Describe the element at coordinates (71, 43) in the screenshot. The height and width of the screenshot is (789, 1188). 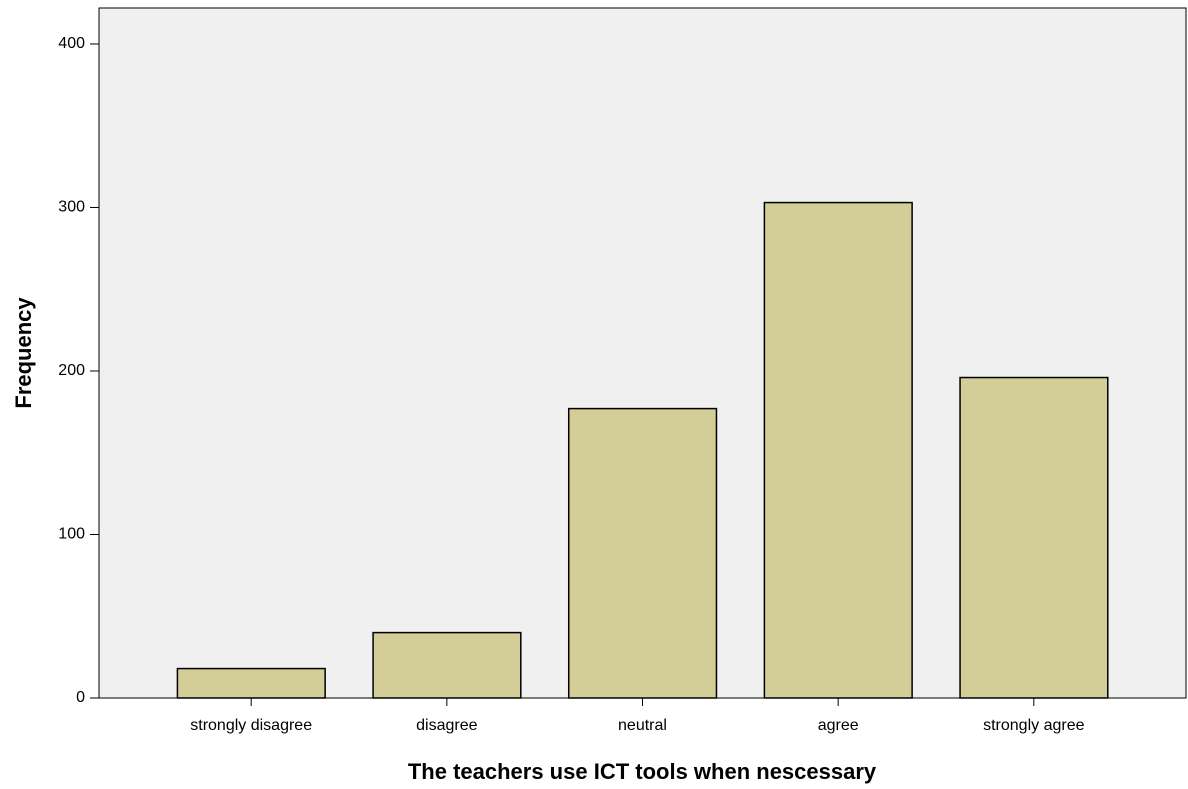
I see `y-tick-label: 400` at that location.